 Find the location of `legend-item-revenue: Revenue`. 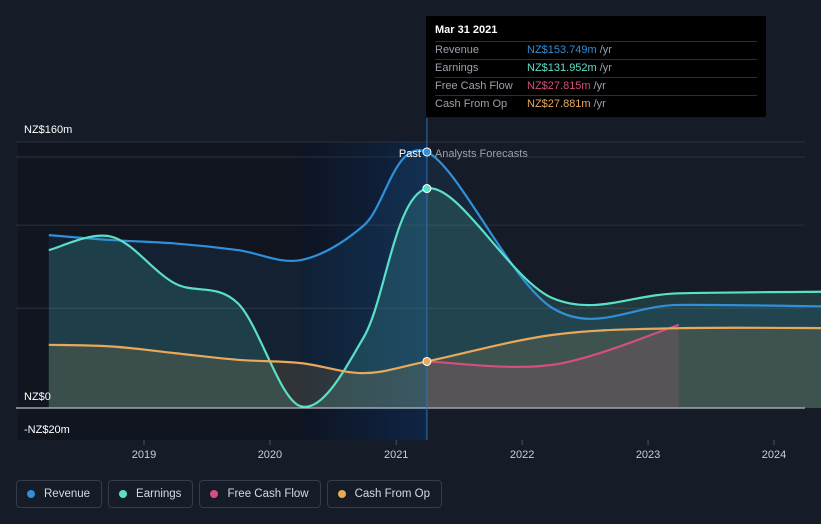

legend-item-revenue: Revenue is located at coordinates (59, 494).